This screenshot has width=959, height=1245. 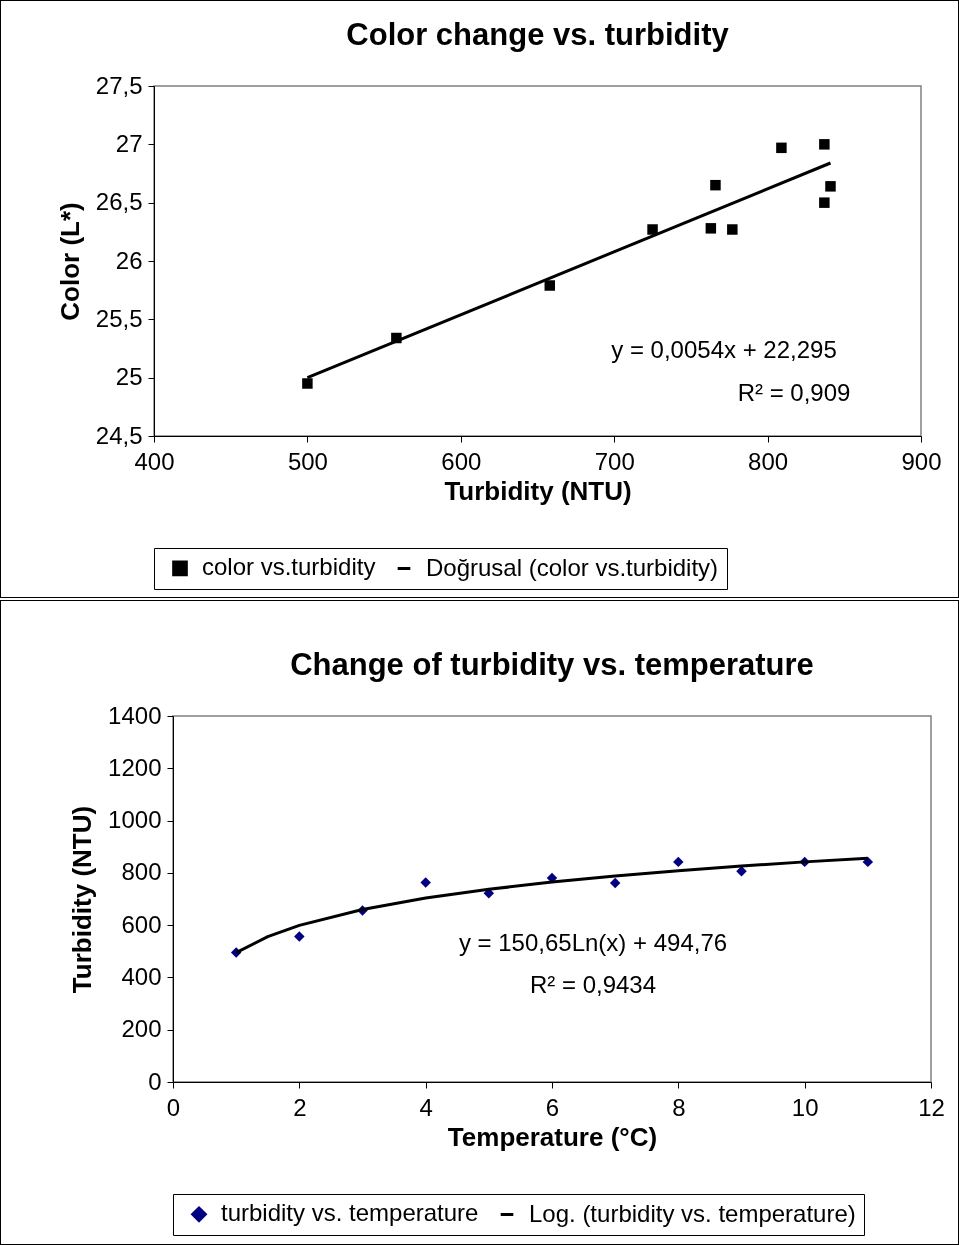 What do you see at coordinates (82, 899) in the screenshot?
I see `y-axis-title: Turbidity (NTU)` at bounding box center [82, 899].